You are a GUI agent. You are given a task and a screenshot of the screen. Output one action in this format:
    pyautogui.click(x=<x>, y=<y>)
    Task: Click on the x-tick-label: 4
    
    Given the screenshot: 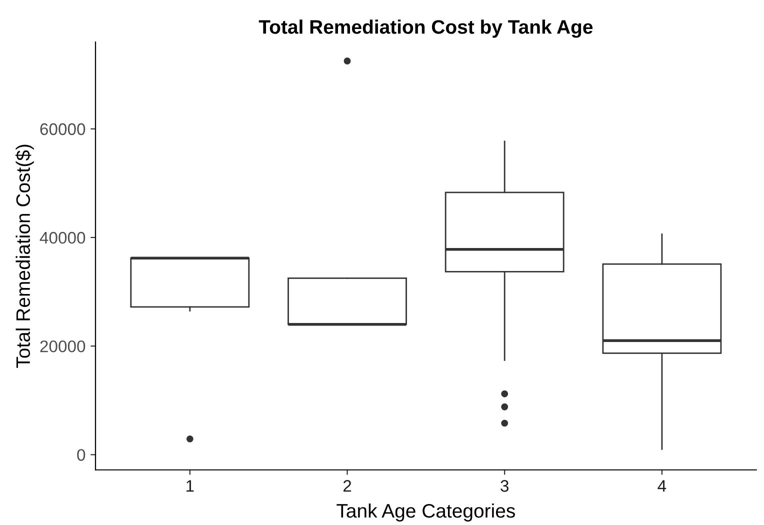 What is the action you would take?
    pyautogui.click(x=662, y=486)
    